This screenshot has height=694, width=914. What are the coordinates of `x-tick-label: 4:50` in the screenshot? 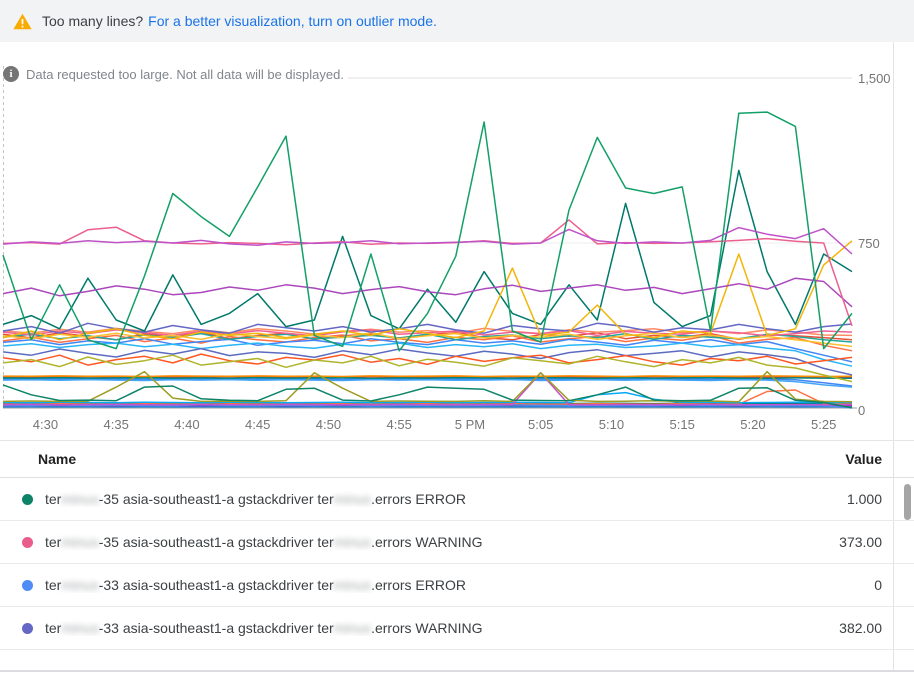 It's located at (328, 424).